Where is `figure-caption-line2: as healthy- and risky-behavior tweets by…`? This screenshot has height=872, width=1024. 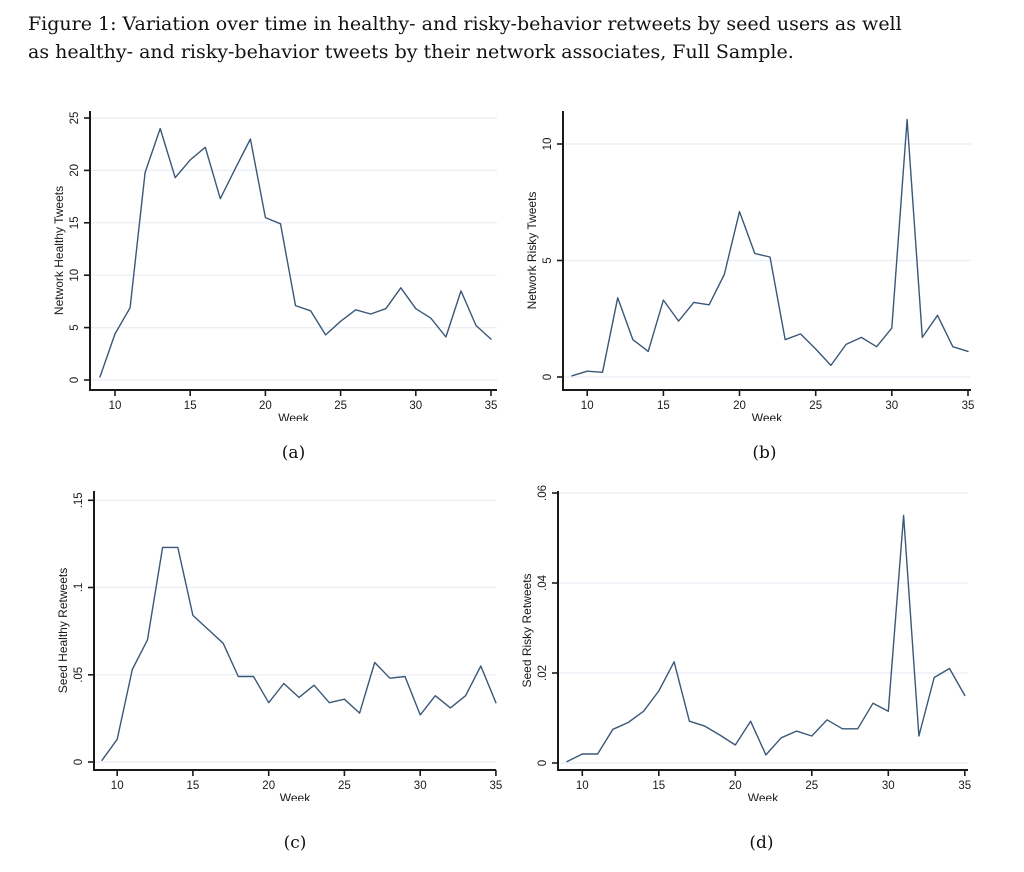
figure-caption-line2: as healthy- and risky-behavior tweets by… is located at coordinates (411, 52).